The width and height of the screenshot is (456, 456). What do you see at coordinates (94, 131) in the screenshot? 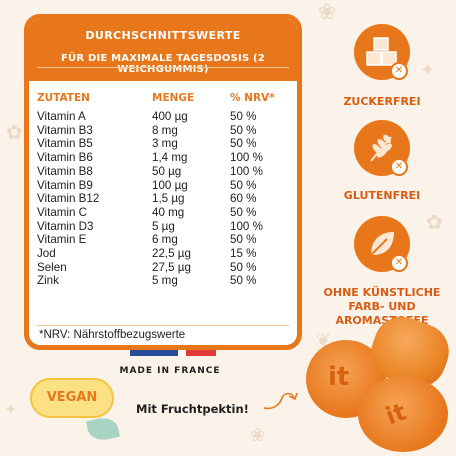
I see `ingredient-cell: Vitamin B3` at bounding box center [94, 131].